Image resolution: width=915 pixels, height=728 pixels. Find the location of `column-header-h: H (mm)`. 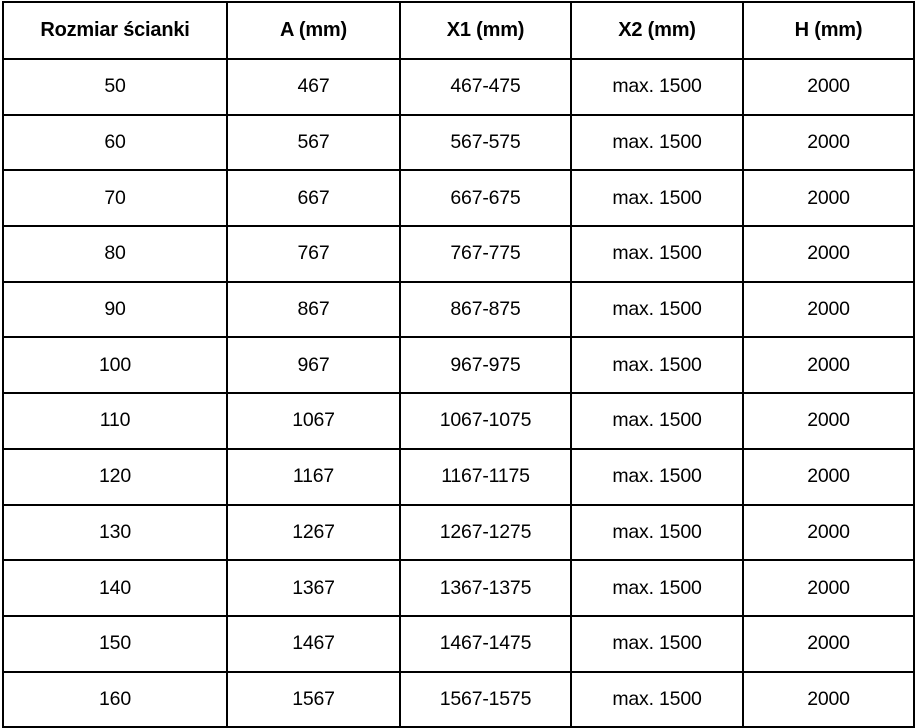

column-header-h: H (mm) is located at coordinates (828, 30).